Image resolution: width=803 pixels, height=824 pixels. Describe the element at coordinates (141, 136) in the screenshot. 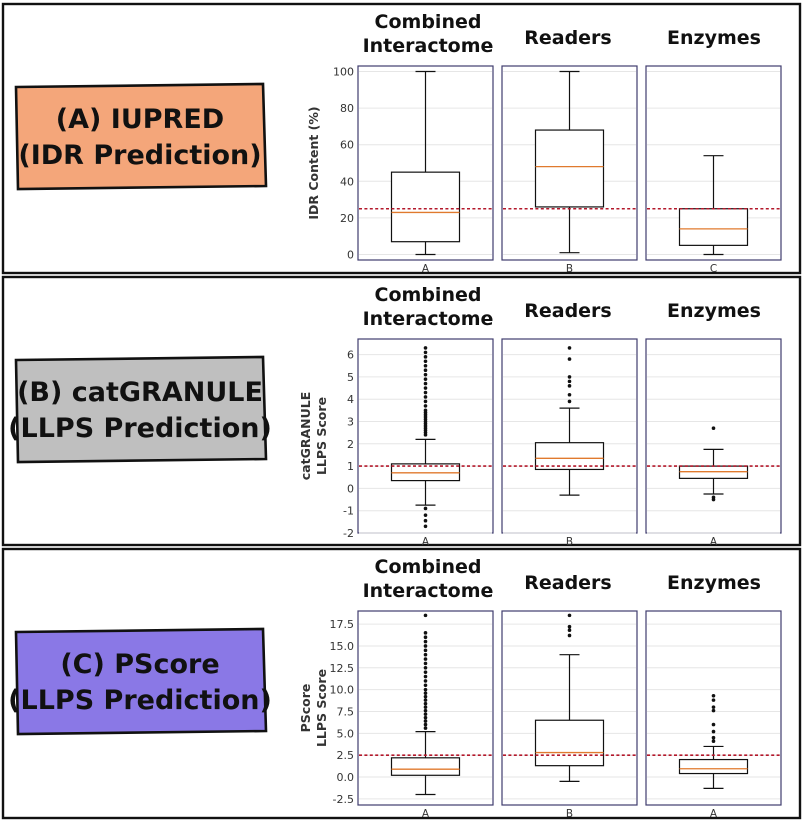

I see `row-badge: (A) IUPRED (IDR Prediction)` at that location.